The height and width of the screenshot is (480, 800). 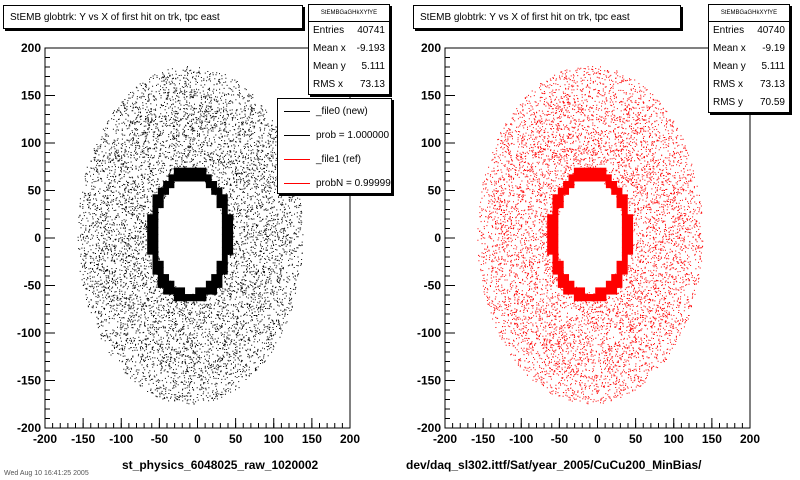 What do you see at coordinates (370, 48) in the screenshot?
I see `stats-value: -9.193` at bounding box center [370, 48].